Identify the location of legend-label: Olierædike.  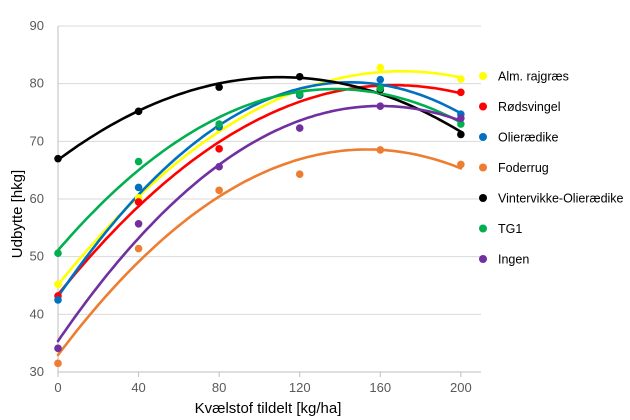
(528, 138).